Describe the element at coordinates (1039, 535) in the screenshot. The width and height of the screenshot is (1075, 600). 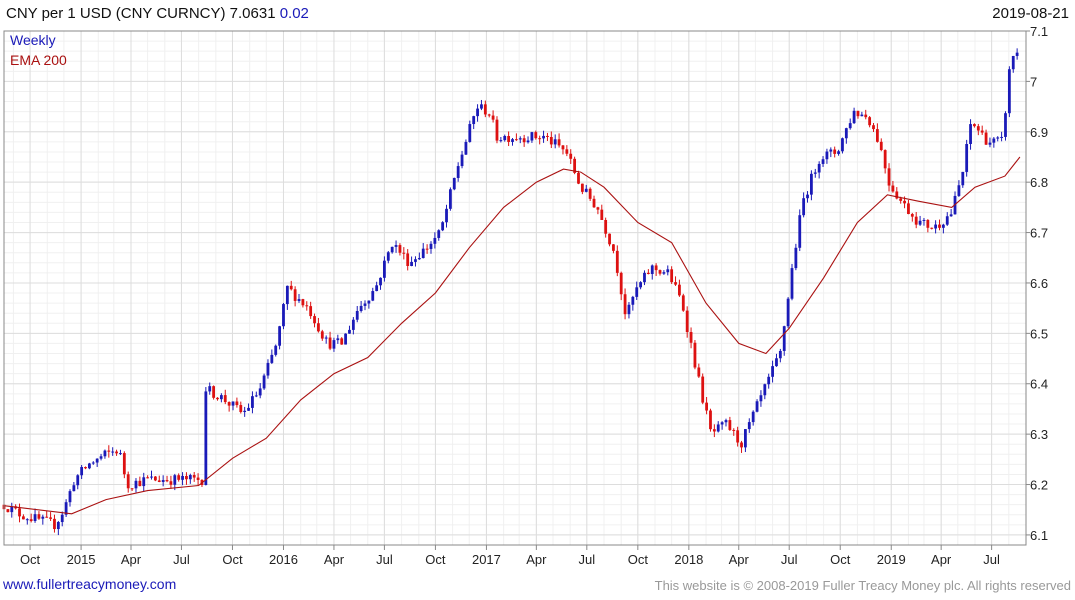
I see `y-tick-label: 6.1` at that location.